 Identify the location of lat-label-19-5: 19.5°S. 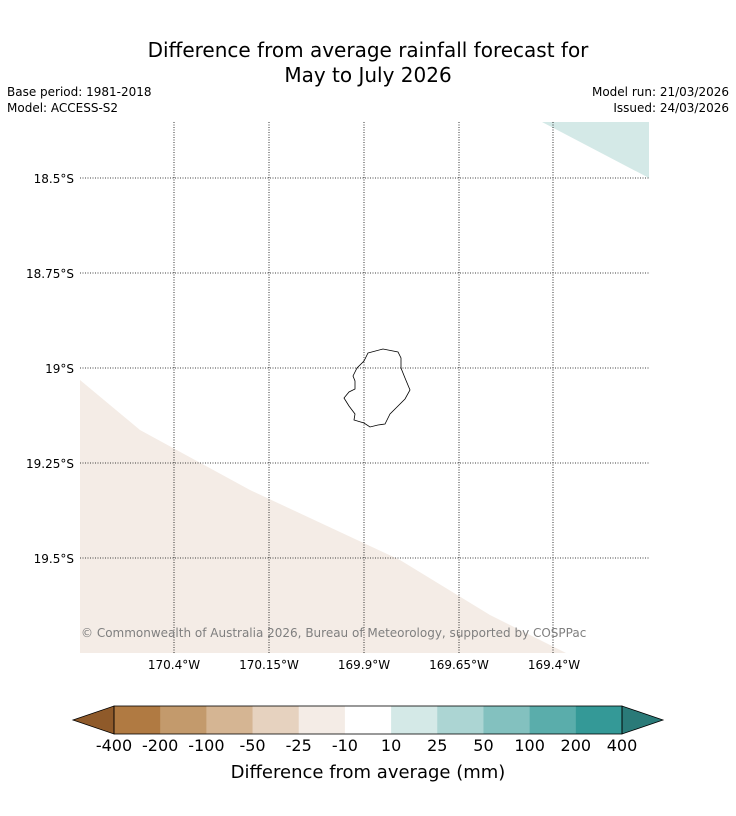
(54, 559).